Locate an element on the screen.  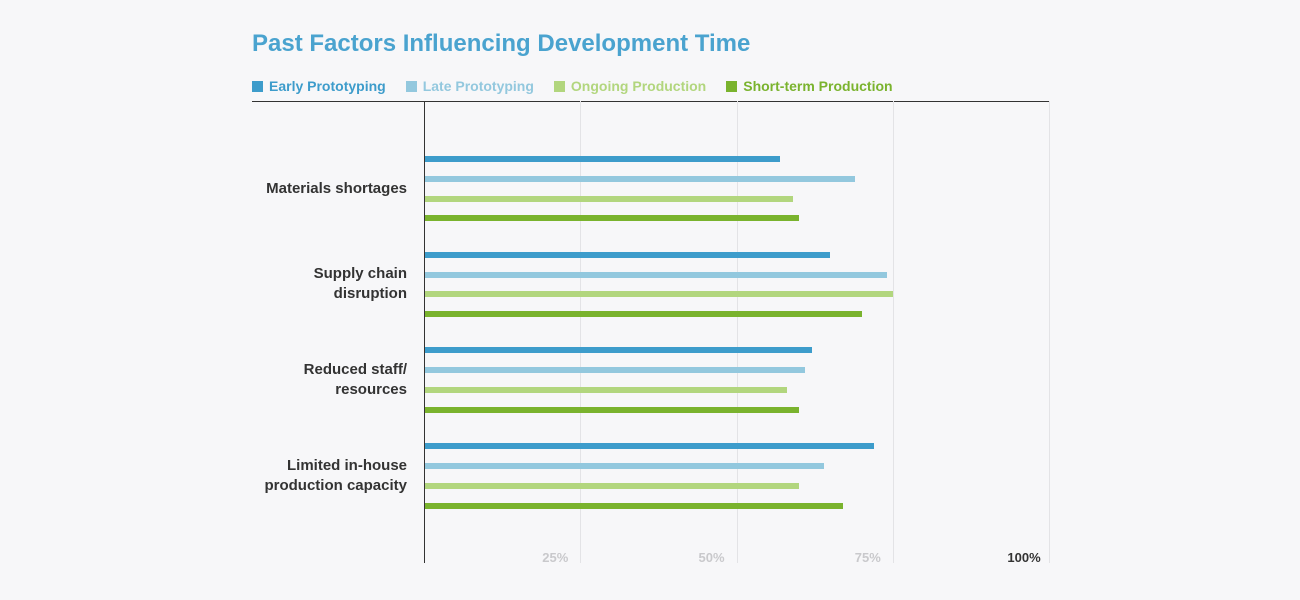
legend-item-late-prototyping: Late Prototyping is located at coordinates (469, 86).